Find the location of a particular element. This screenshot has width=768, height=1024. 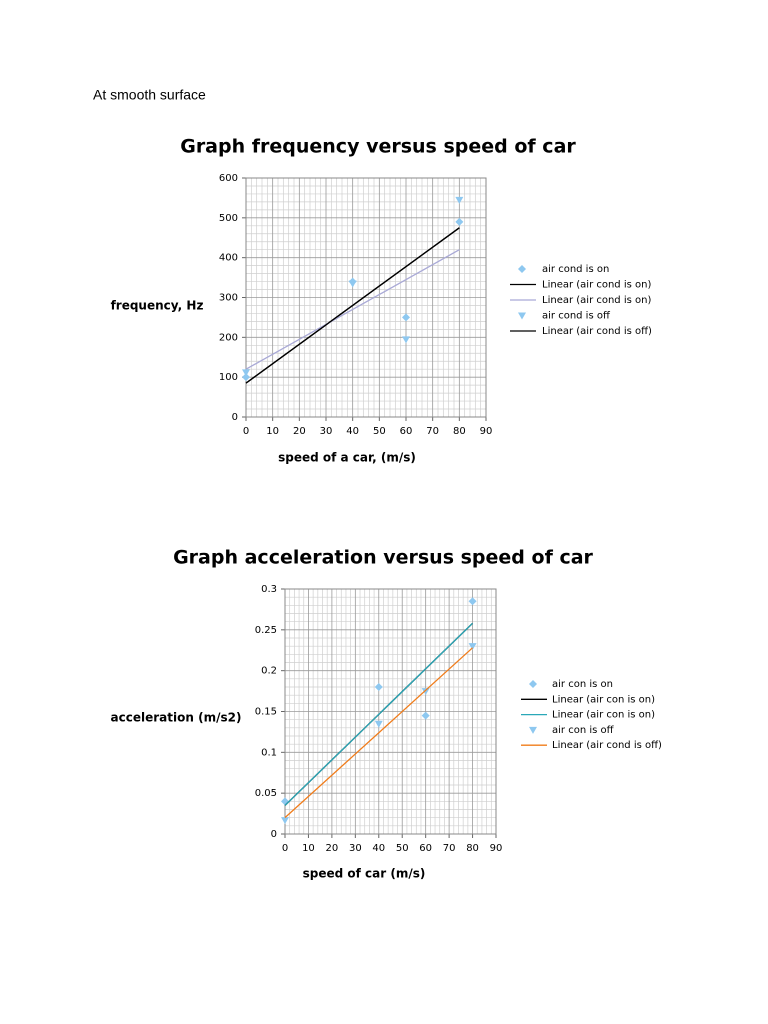

y-tick-label: 0.25 is located at coordinates (266, 630).